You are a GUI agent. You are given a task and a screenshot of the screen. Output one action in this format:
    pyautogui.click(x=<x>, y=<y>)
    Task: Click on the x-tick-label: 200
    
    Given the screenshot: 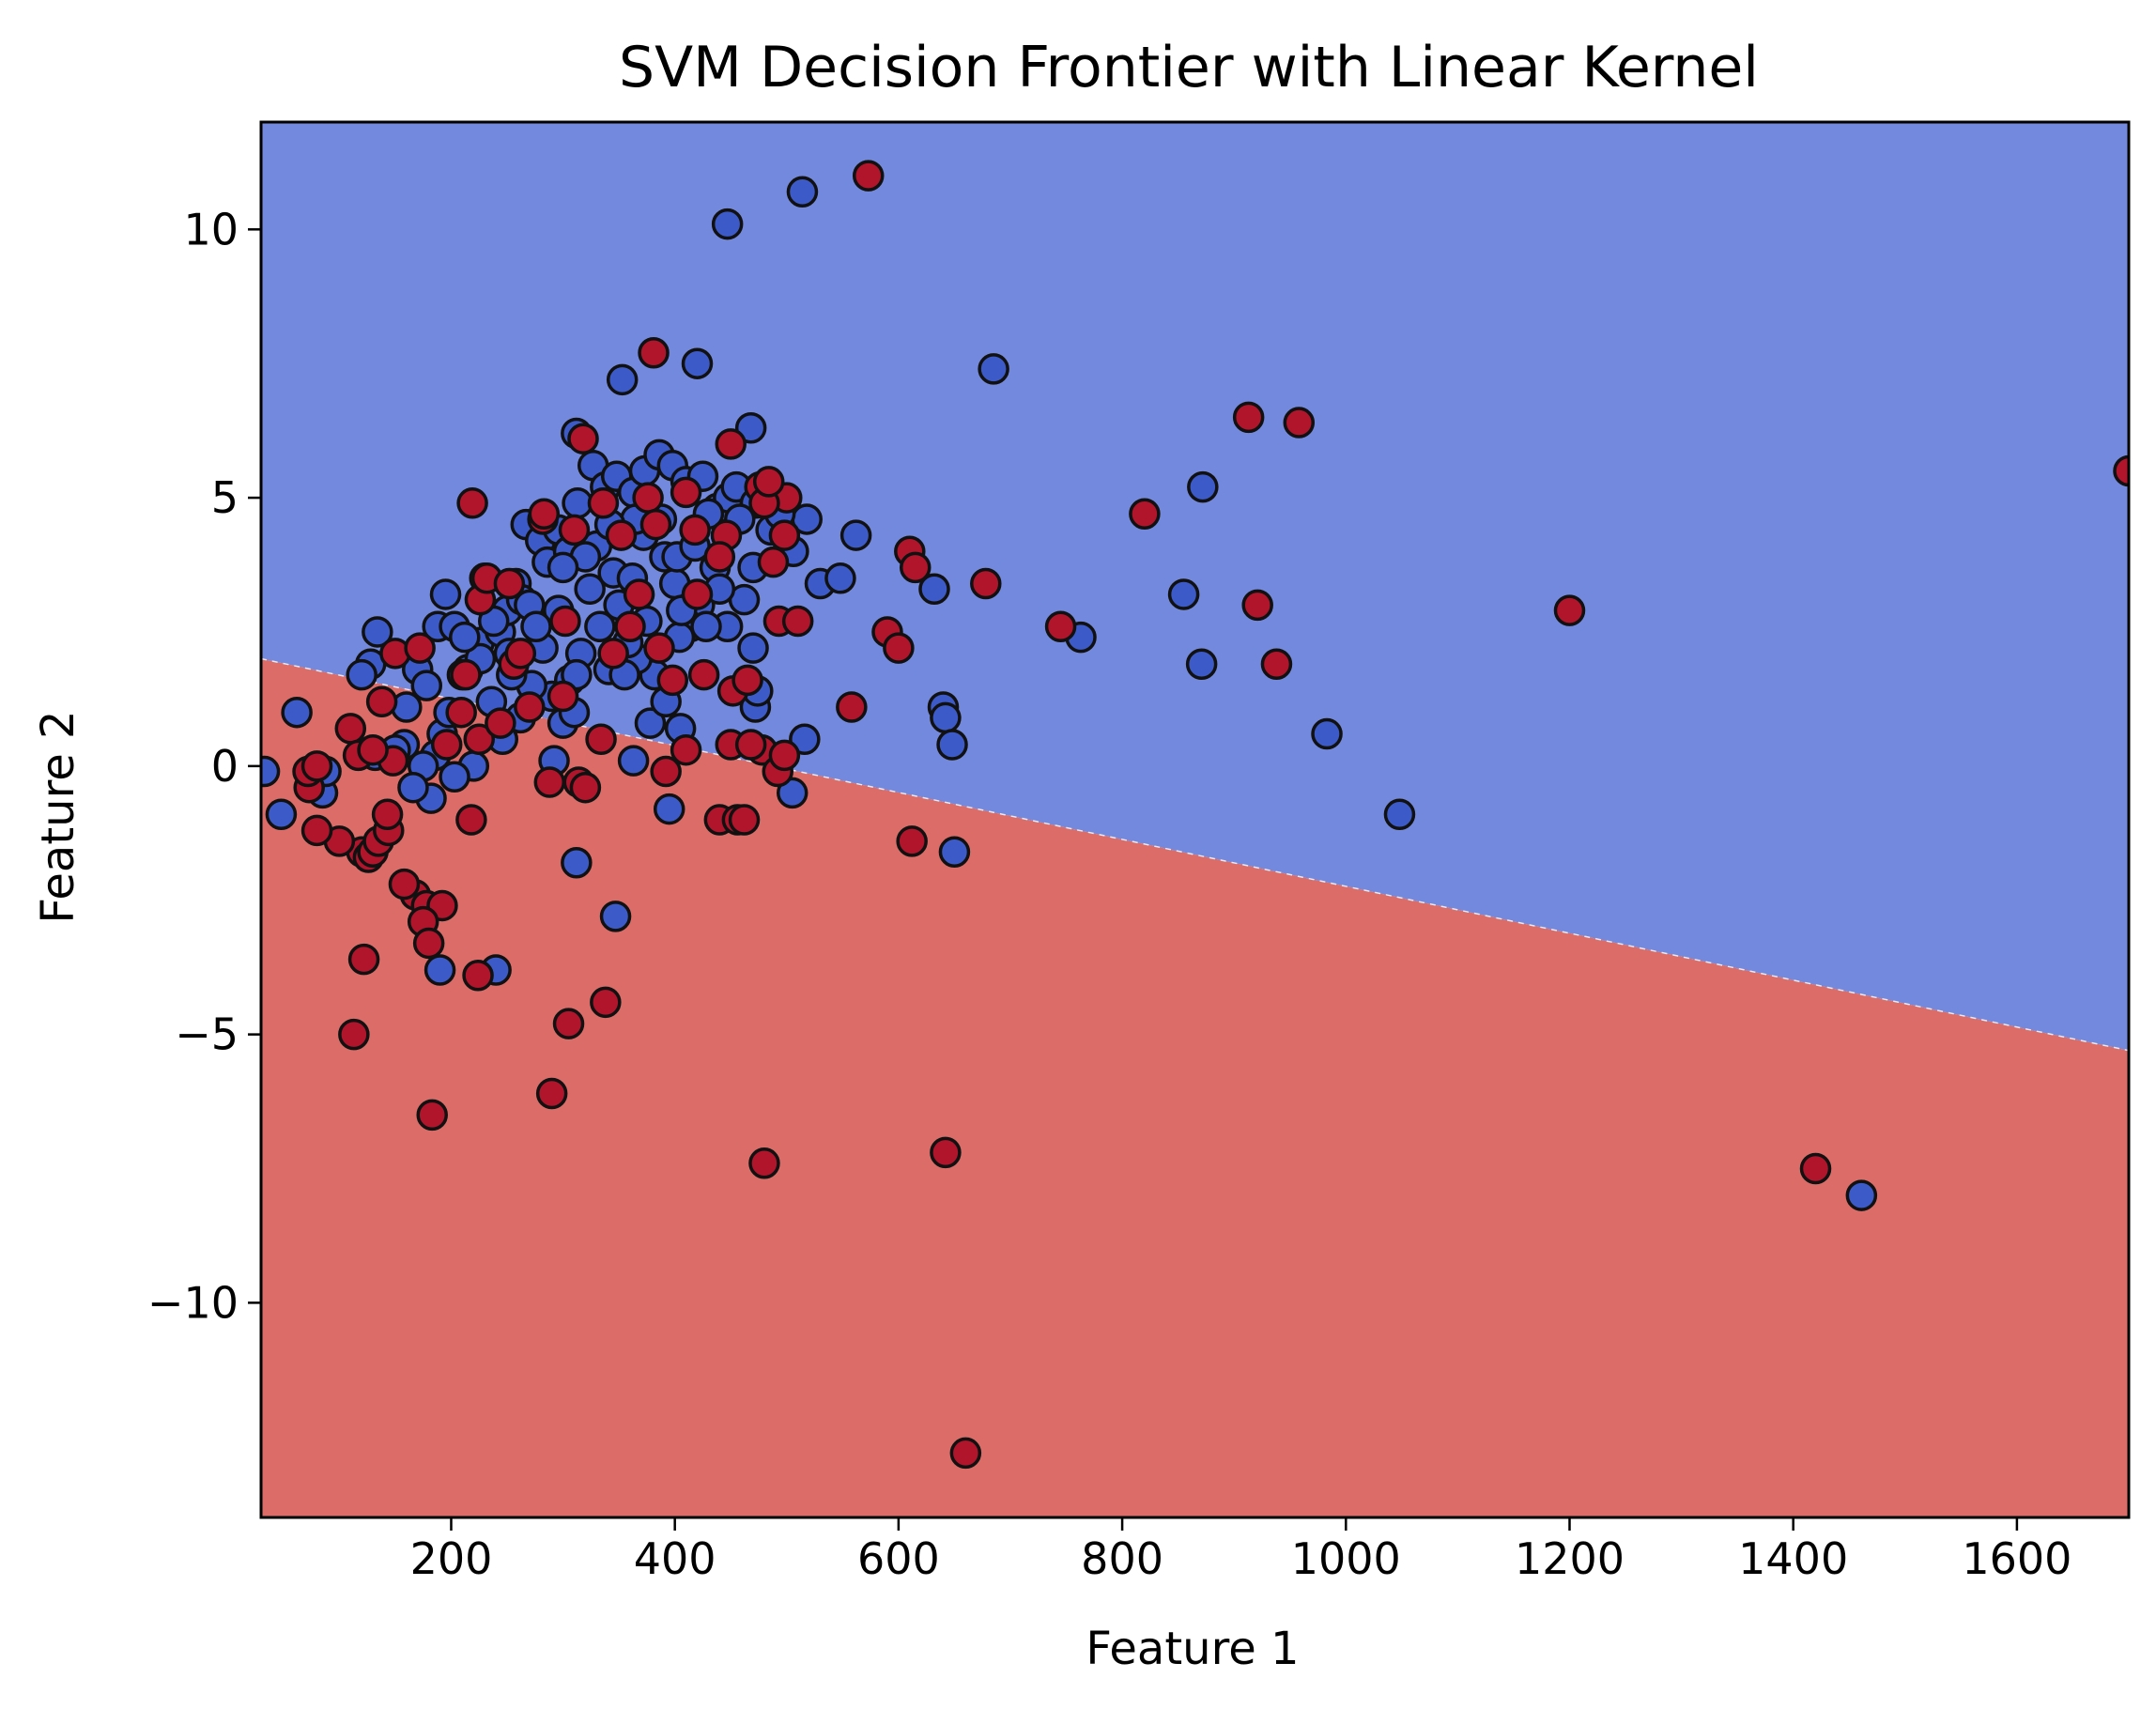 What is the action you would take?
    pyautogui.click(x=451, y=1559)
    